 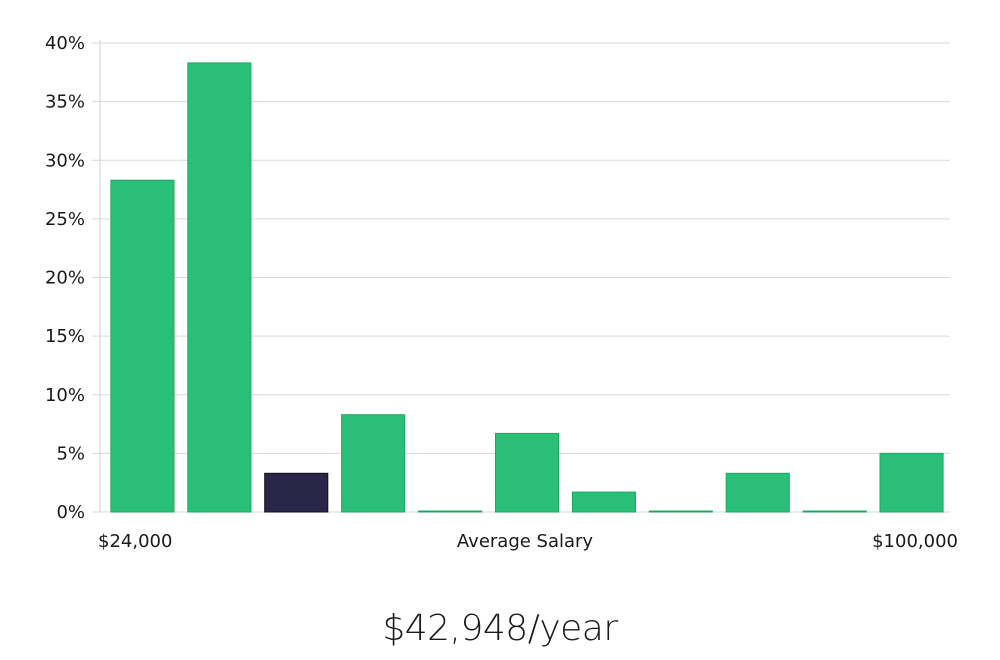 I want to click on y-tick-label: 40%, so click(x=65, y=43).